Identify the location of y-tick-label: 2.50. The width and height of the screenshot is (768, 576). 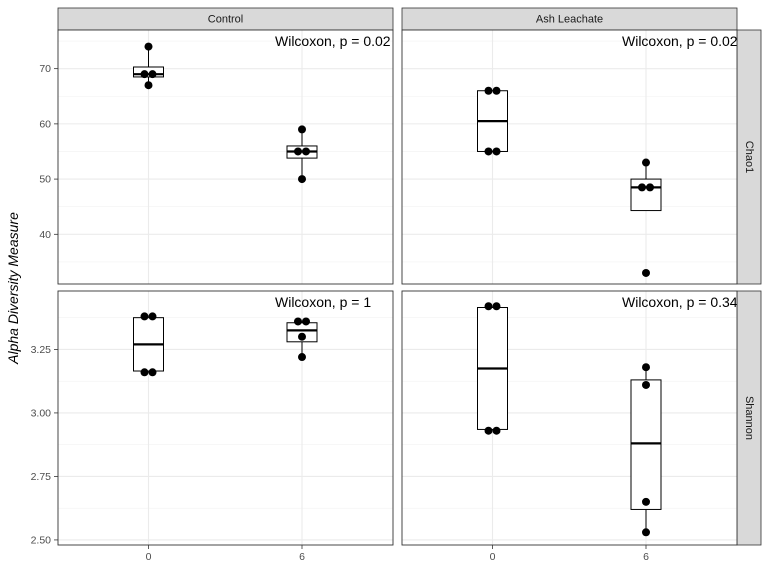
(41, 540).